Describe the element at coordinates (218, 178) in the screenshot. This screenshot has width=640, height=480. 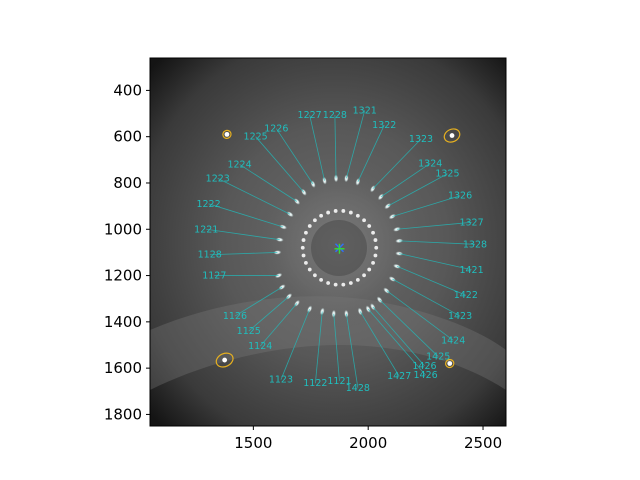
I see `annotation-label: 1223` at that location.